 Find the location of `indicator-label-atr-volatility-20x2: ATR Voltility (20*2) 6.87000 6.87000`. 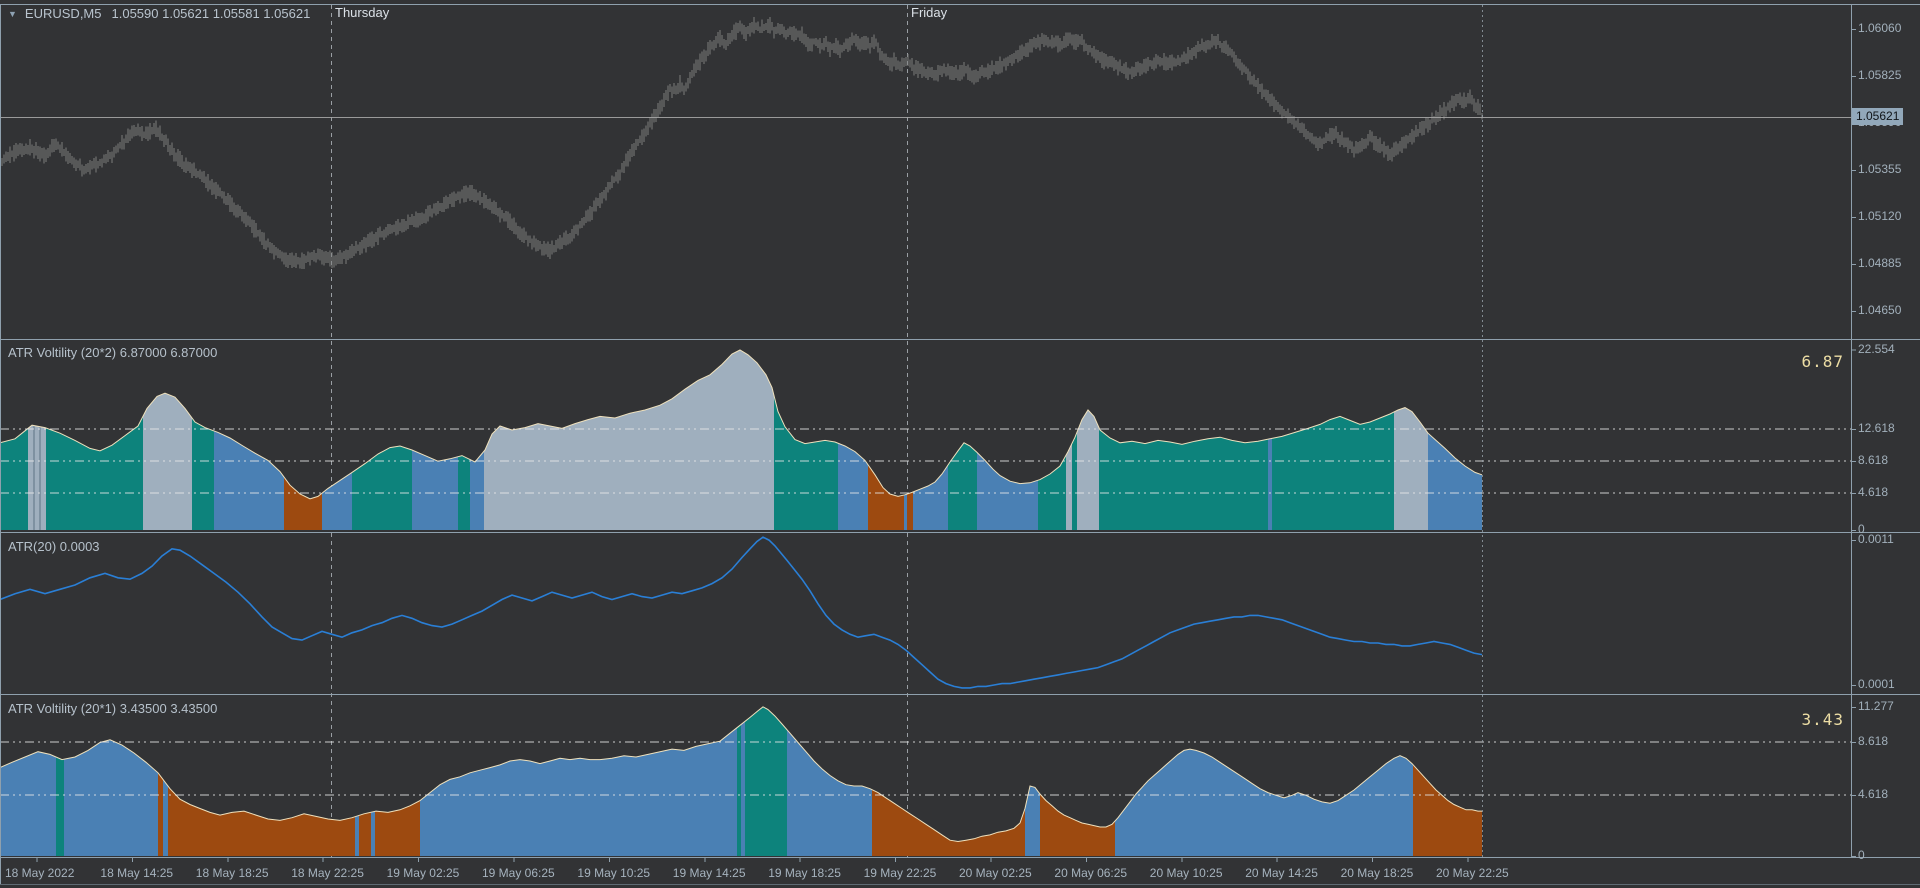

indicator-label-atr-volatility-20x2: ATR Voltility (20*2) 6.87000 6.87000 is located at coordinates (113, 352).